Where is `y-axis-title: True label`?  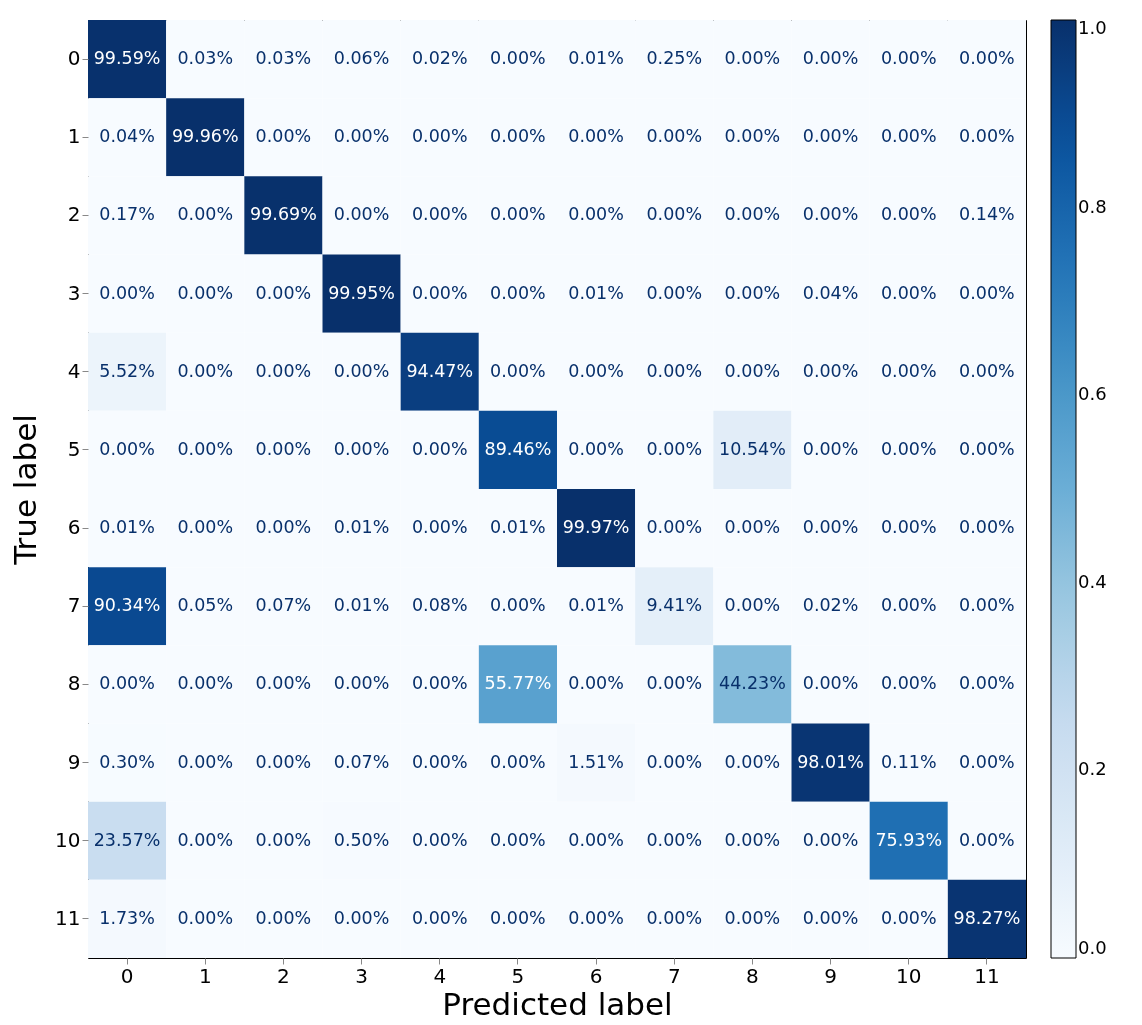
y-axis-title: True label is located at coordinates (25, 490).